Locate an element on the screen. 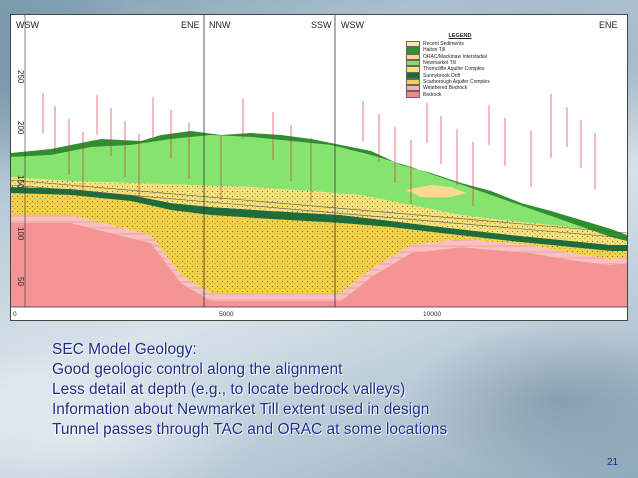  legend-item: ORAC/Mackinaw Interstadial is located at coordinates (460, 56).